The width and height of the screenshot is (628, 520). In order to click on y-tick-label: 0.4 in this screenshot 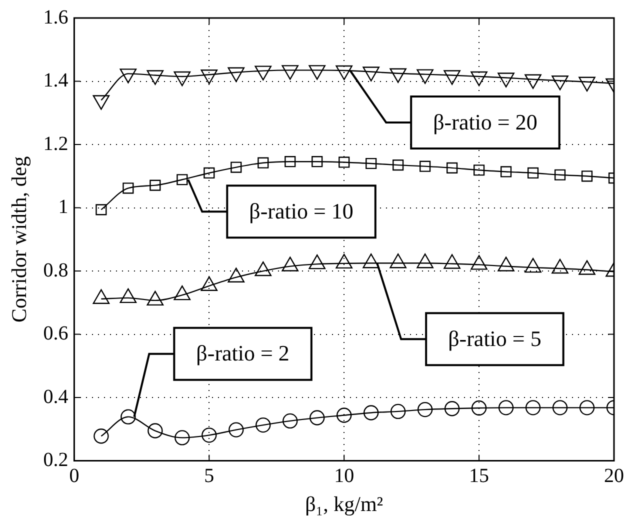, I will do `click(55, 397)`.